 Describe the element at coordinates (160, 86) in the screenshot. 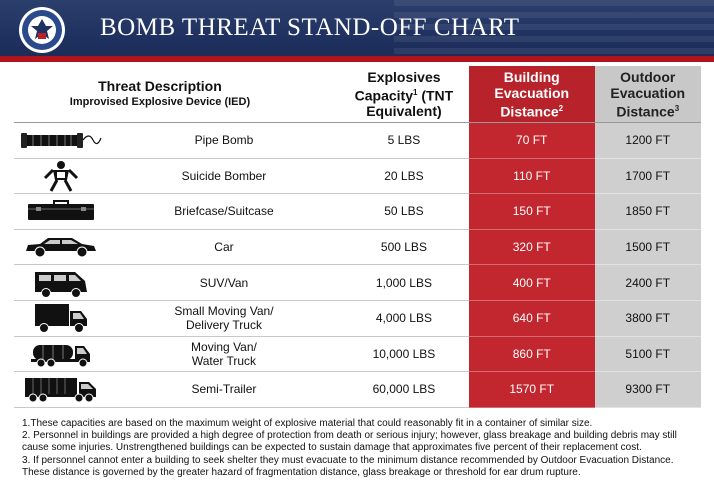

I see `threat-description-title: Threat Description` at that location.